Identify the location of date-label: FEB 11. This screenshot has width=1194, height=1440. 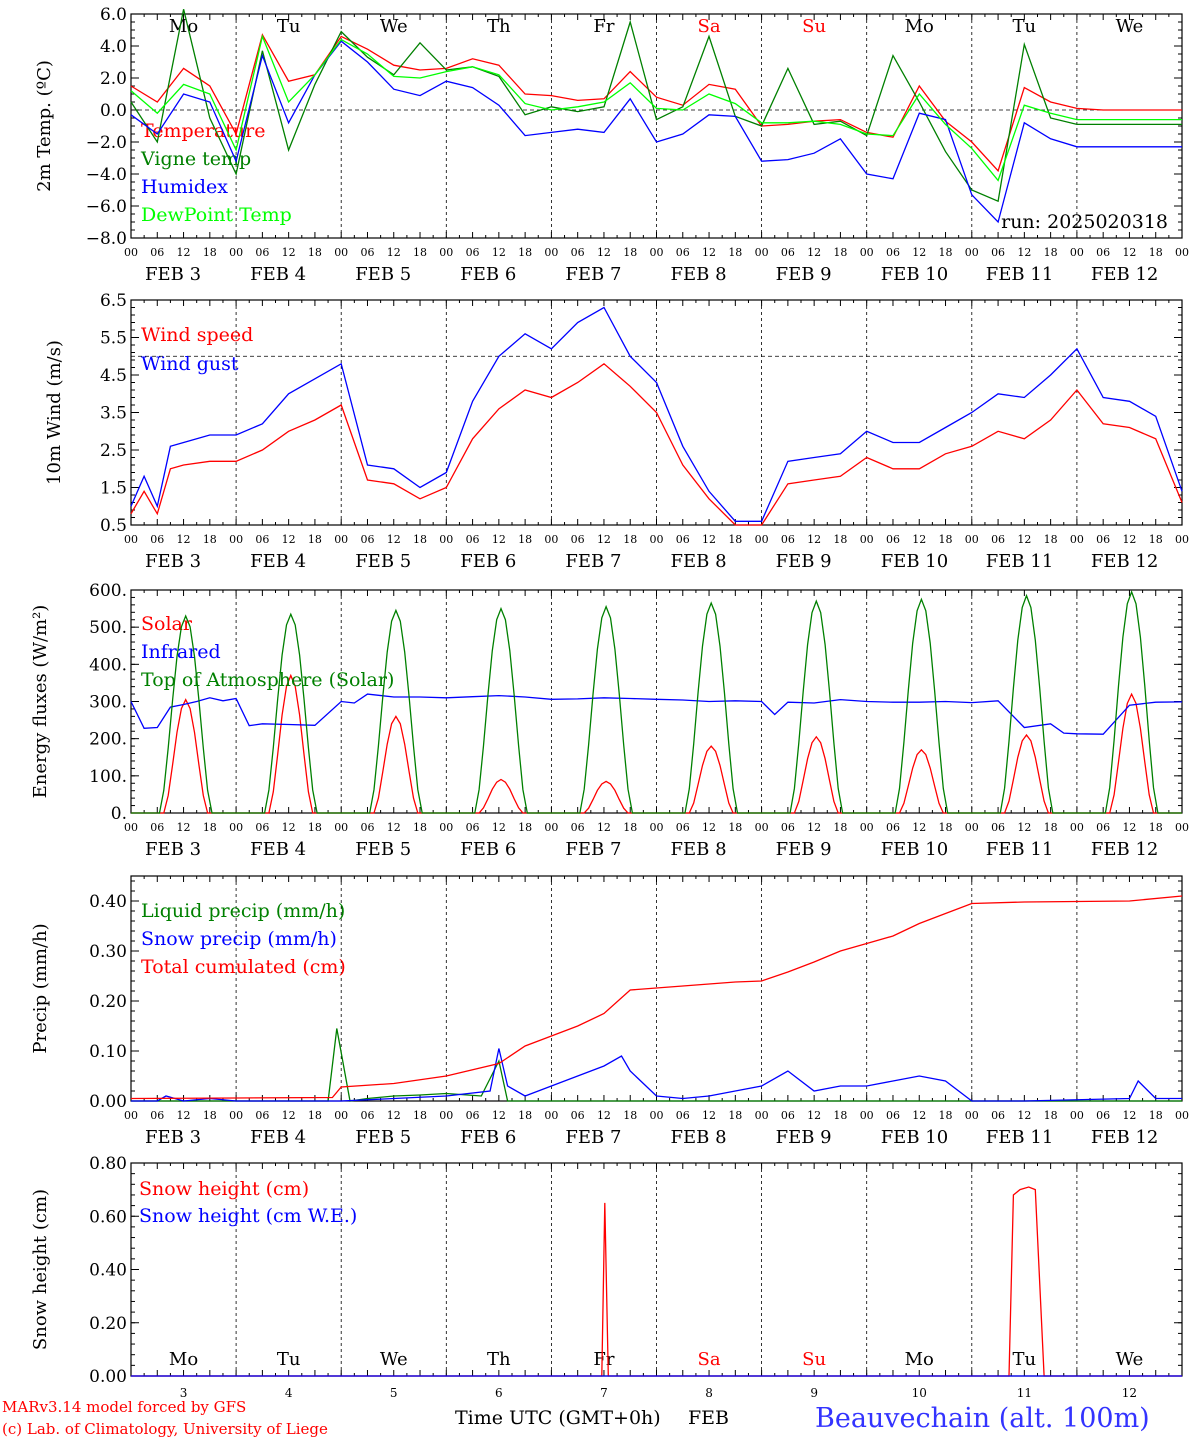
(1019, 849).